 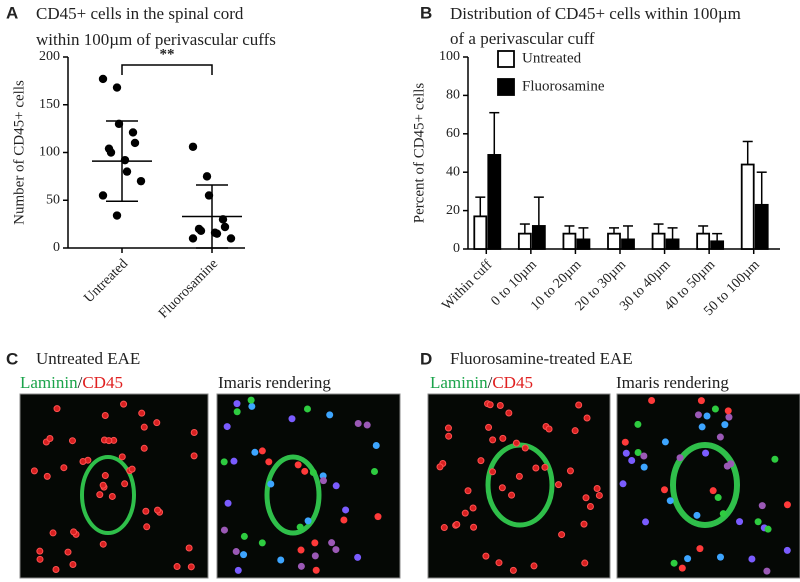 I want to click on stain-green: Laminin, so click(x=49, y=382).